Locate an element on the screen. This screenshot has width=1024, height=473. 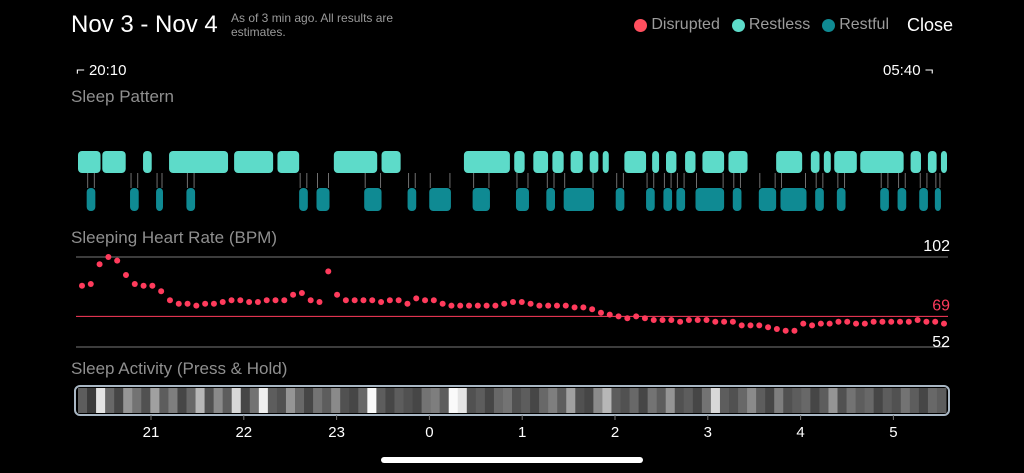
restful-dot-icon is located at coordinates (829, 25).